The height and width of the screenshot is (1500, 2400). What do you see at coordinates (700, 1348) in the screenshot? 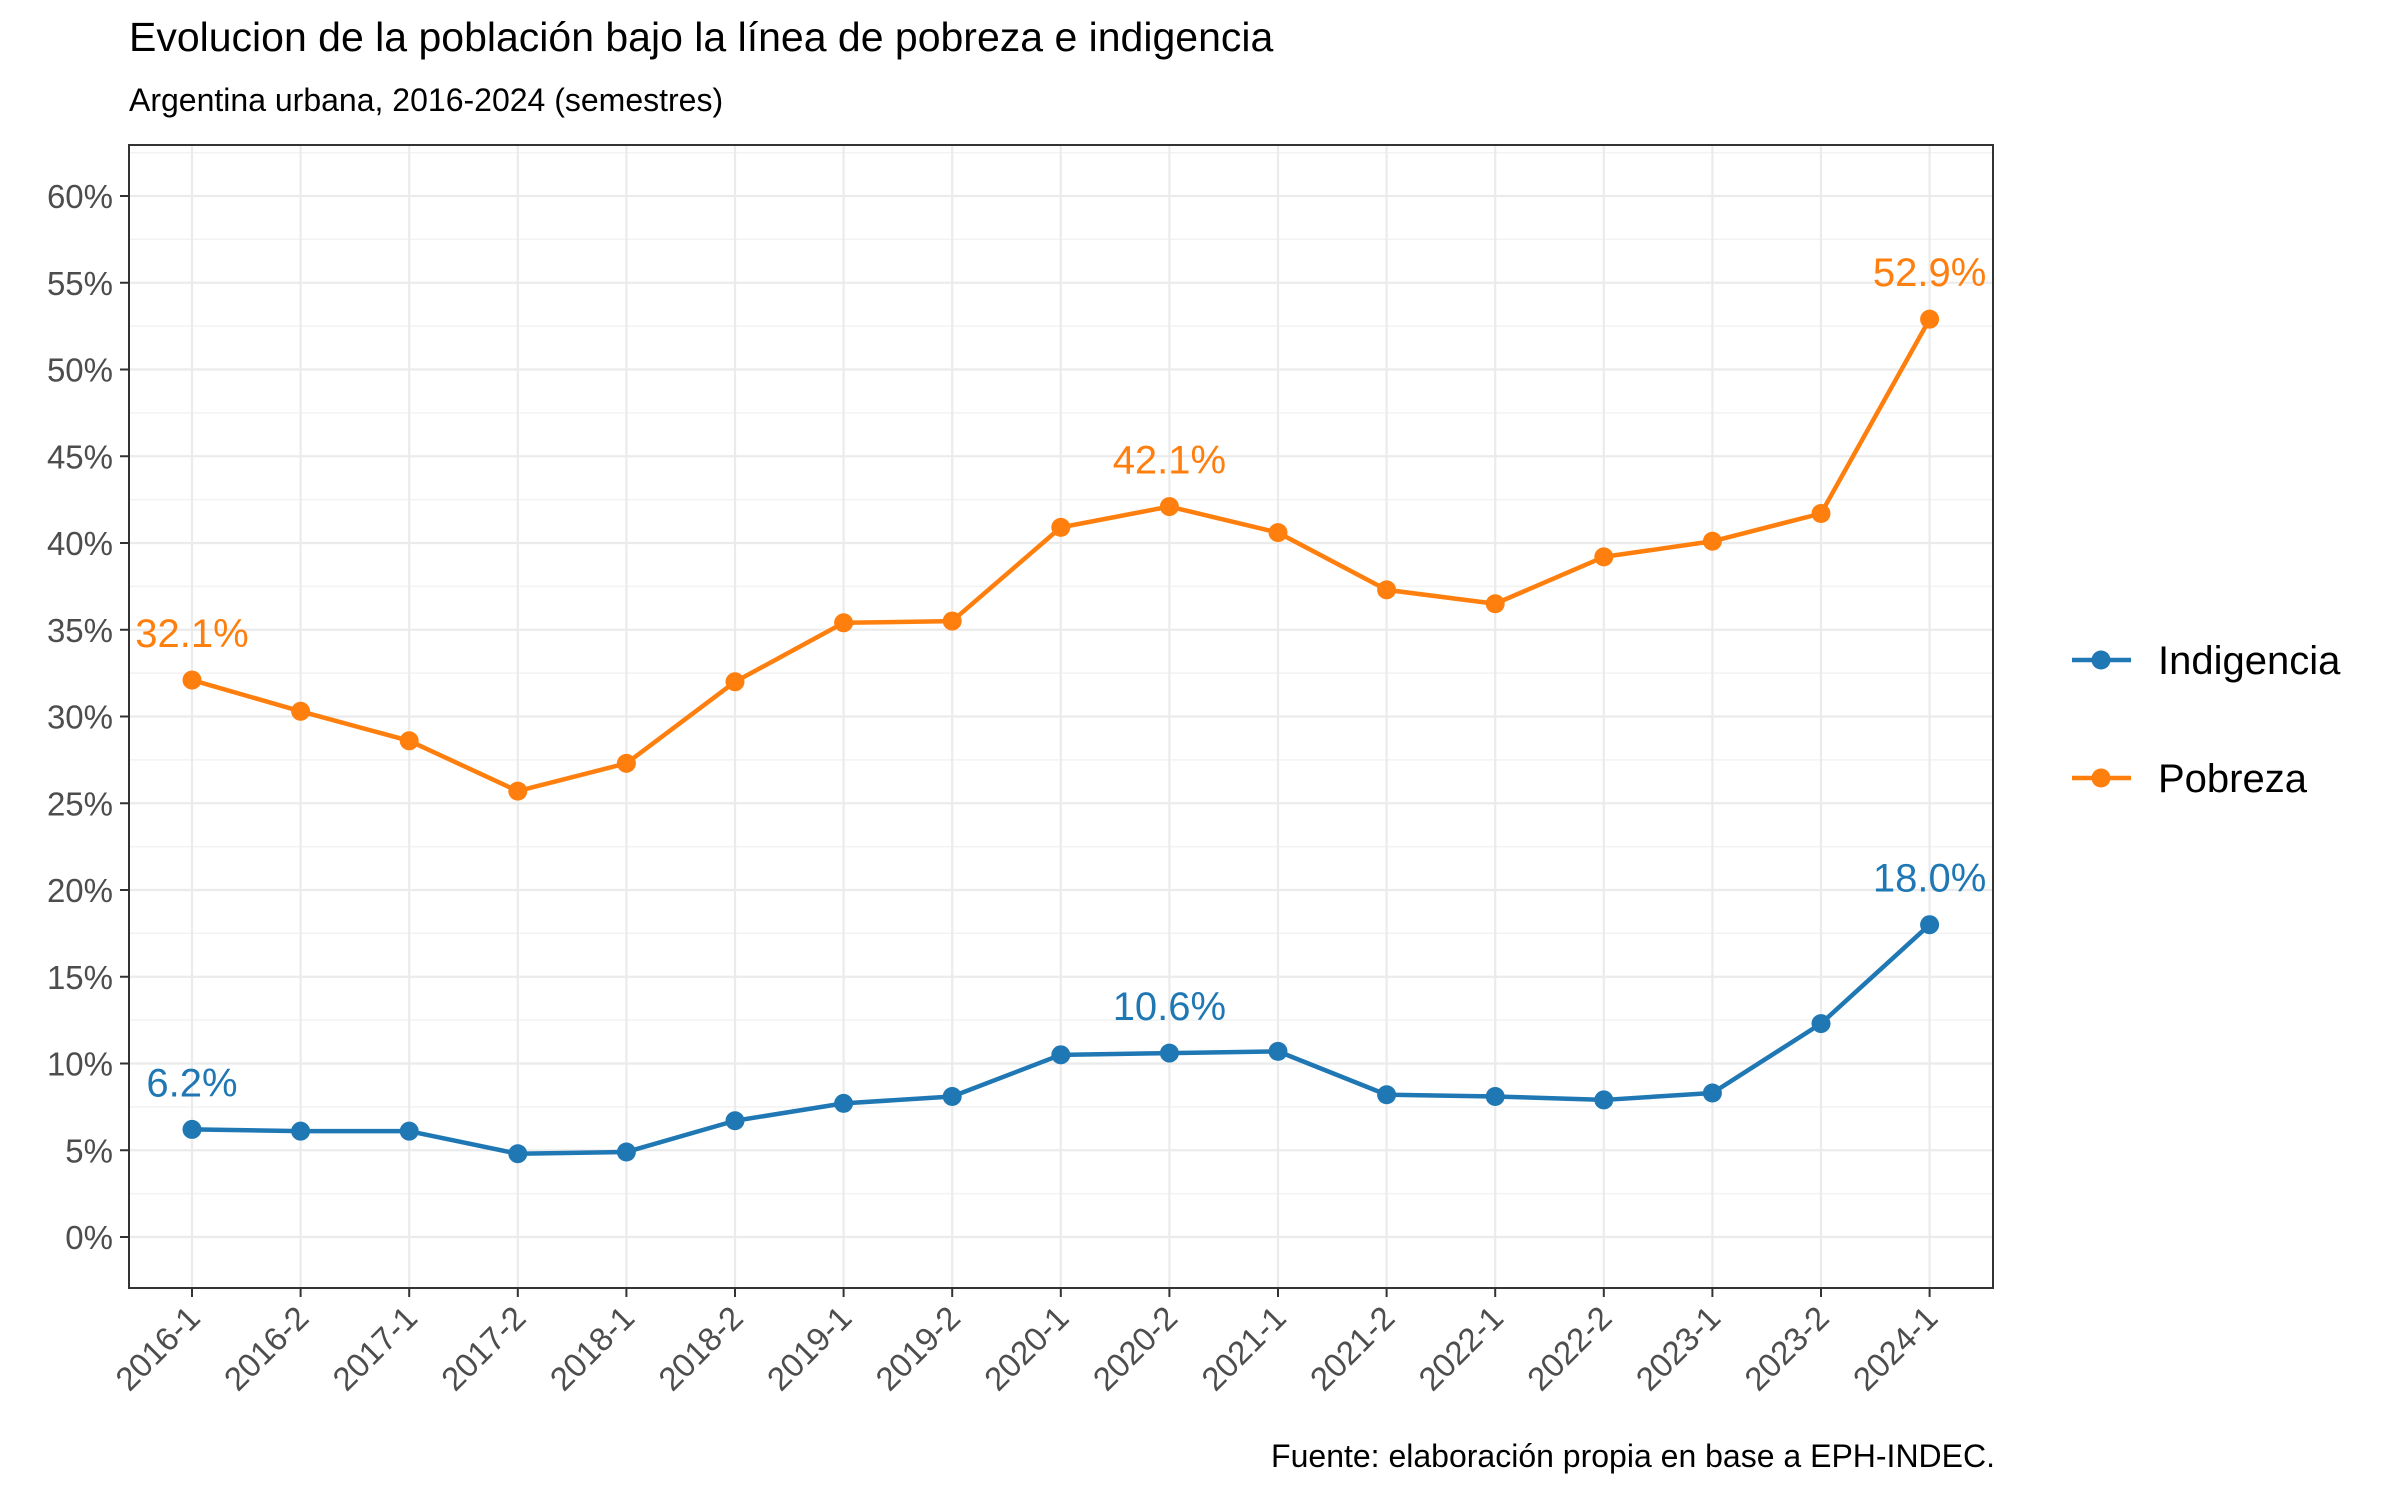
I see `x-tick-label: 2018-2` at bounding box center [700, 1348].